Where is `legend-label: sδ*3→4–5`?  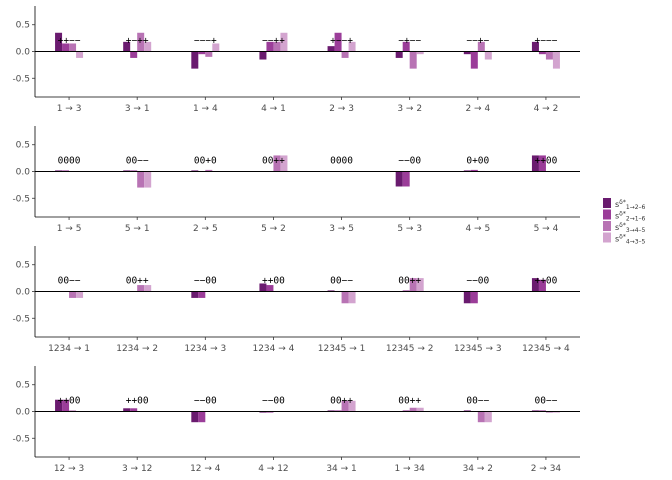
legend-label: sδ*3→4–5 is located at coordinates (630, 228).